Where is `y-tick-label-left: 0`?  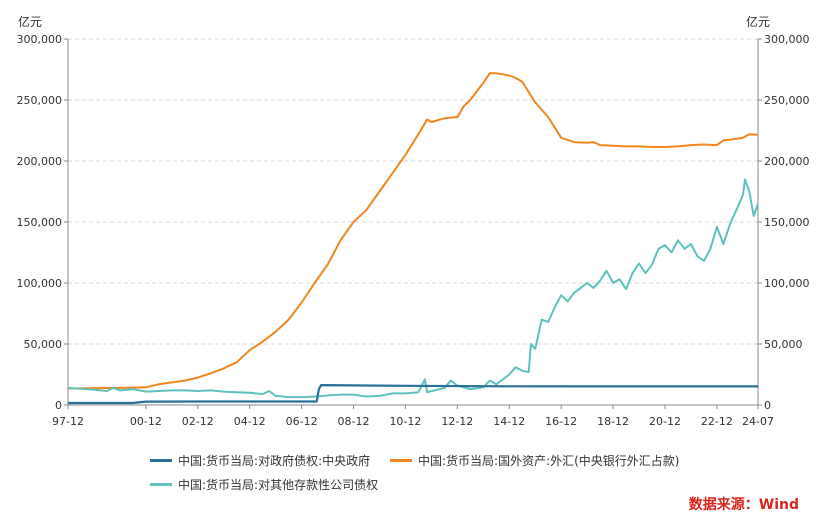 y-tick-label-left: 0 is located at coordinates (58, 405).